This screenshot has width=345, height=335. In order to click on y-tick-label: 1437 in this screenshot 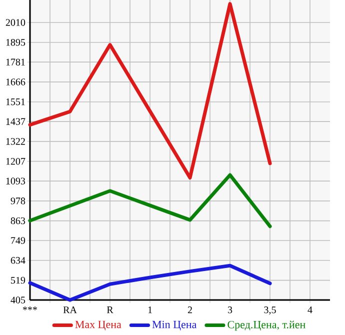, I will do `click(16, 121)`.